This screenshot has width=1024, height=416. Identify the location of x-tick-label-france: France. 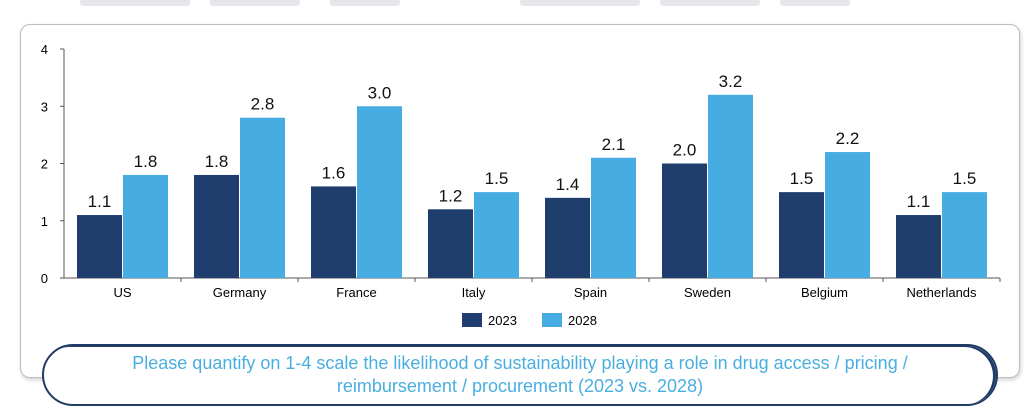
(356, 292).